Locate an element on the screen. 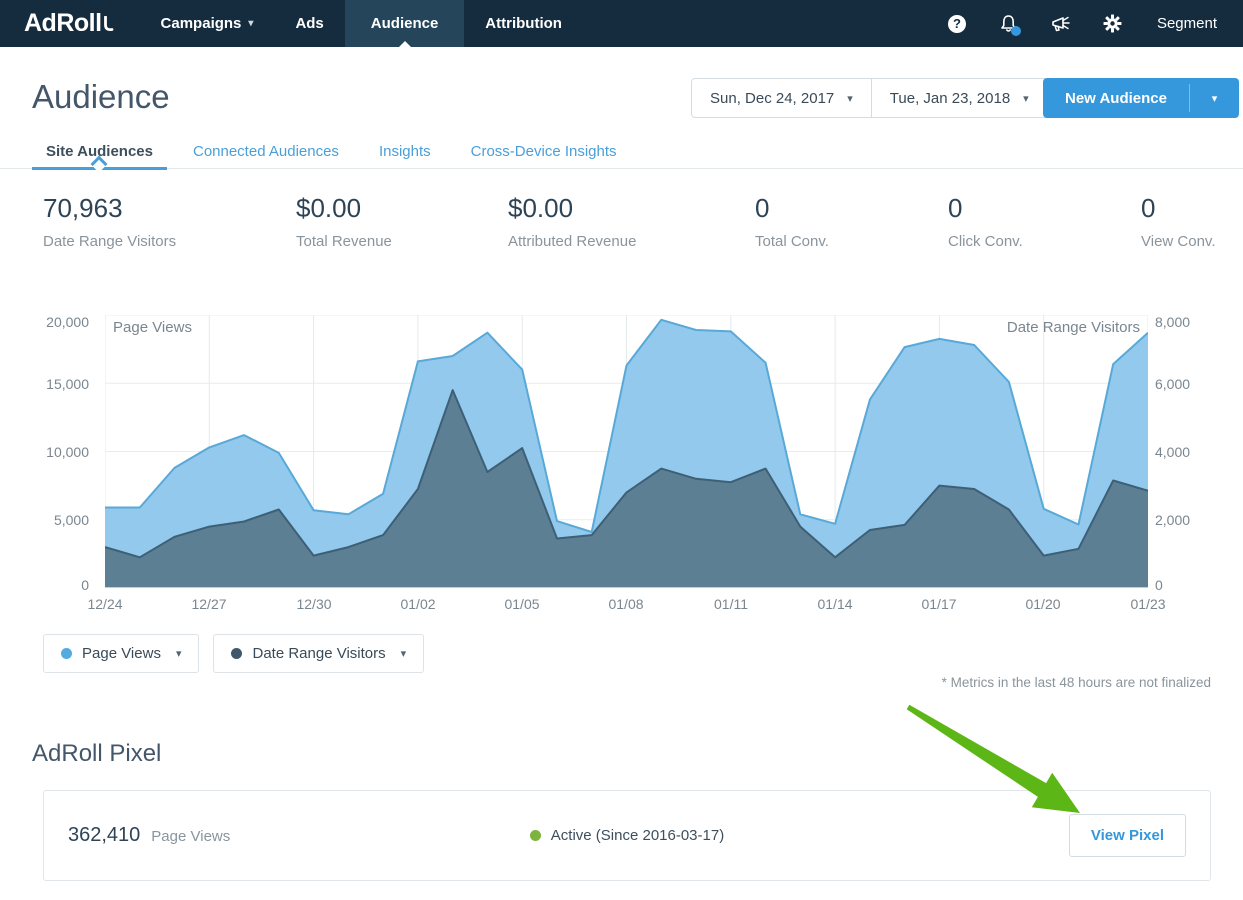 This screenshot has width=1243, height=900. x-axis-tick: 01/20 is located at coordinates (1043, 604).